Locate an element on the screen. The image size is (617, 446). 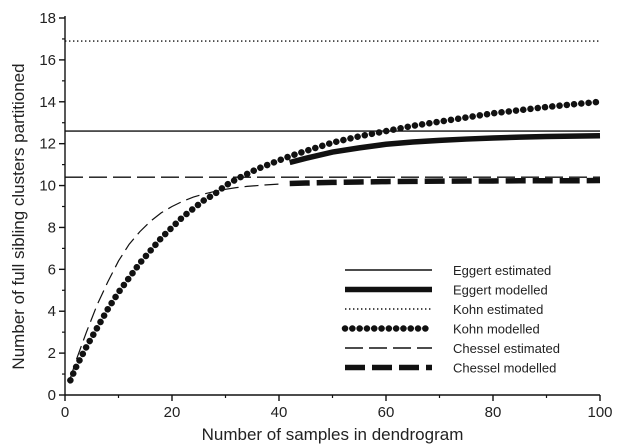
legend-label-eggert-estimated: Eggert estimated is located at coordinates (502, 270).